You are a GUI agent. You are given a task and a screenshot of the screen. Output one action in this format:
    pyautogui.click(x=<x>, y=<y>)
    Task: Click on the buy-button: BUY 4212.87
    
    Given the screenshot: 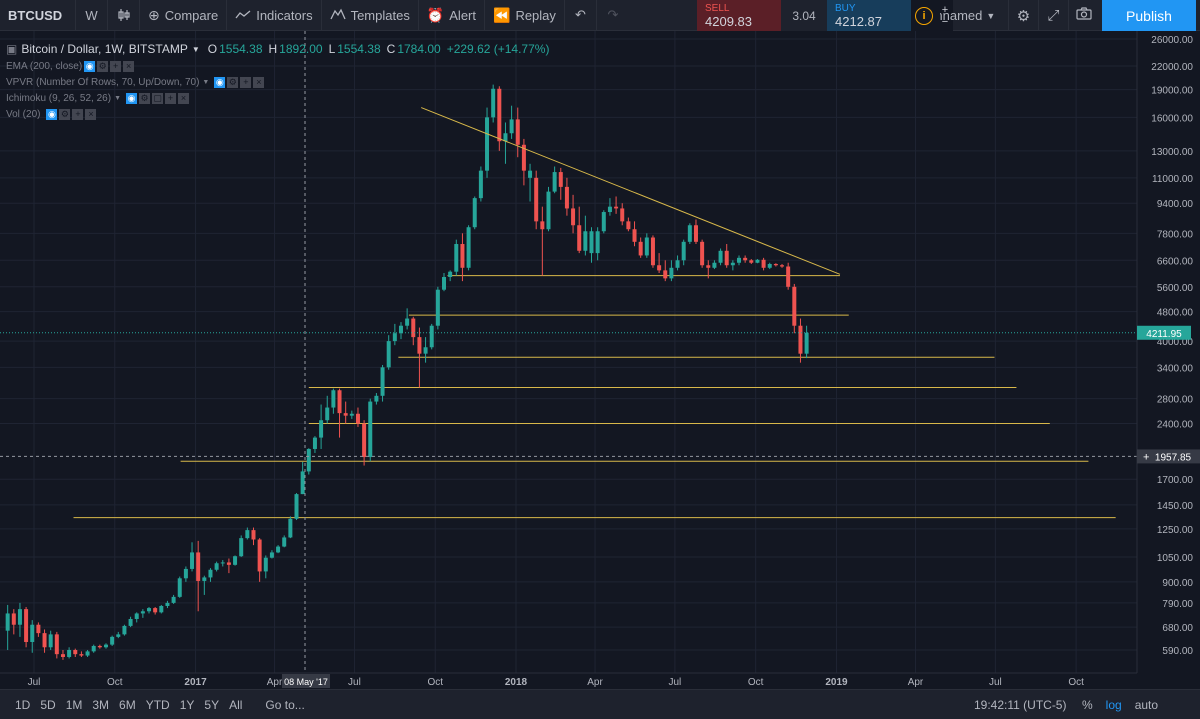 What is the action you would take?
    pyautogui.click(x=869, y=15)
    